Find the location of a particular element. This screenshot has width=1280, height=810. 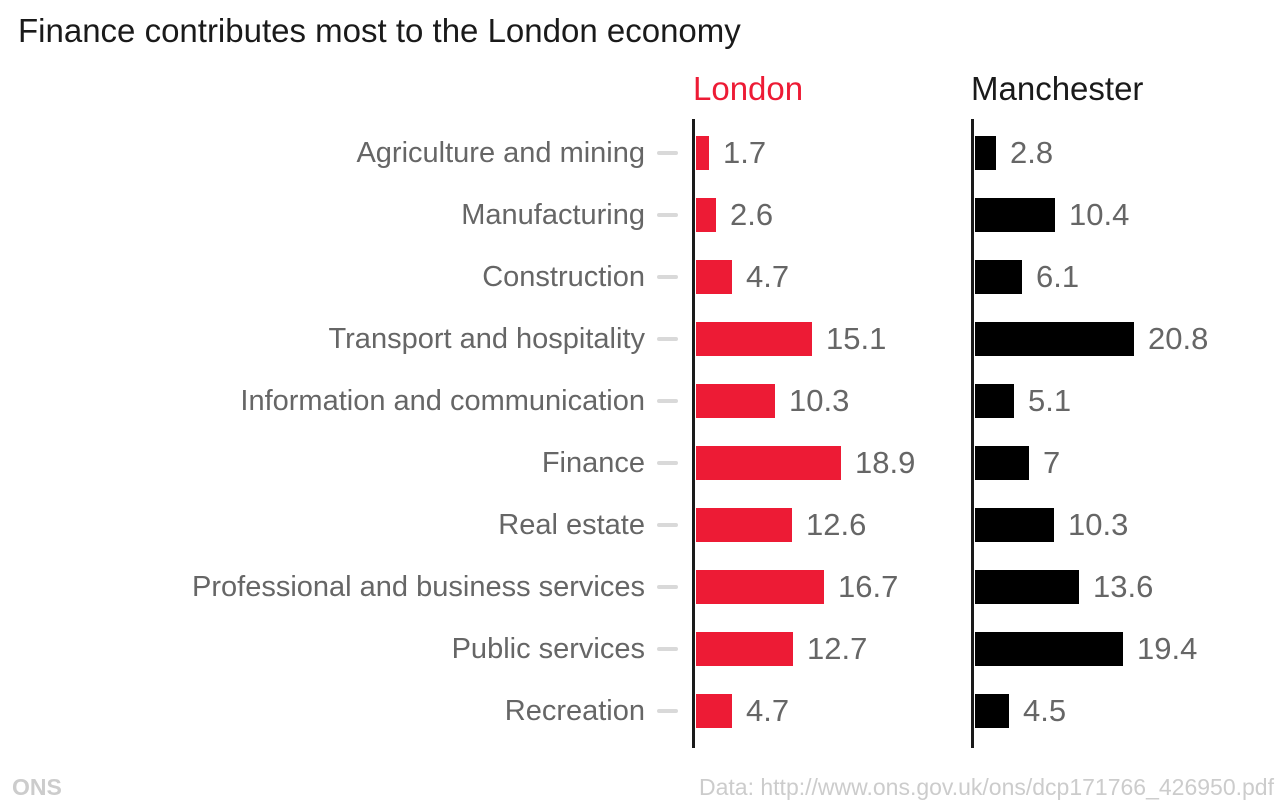

value-label-manchester: 20.8 is located at coordinates (1178, 338).